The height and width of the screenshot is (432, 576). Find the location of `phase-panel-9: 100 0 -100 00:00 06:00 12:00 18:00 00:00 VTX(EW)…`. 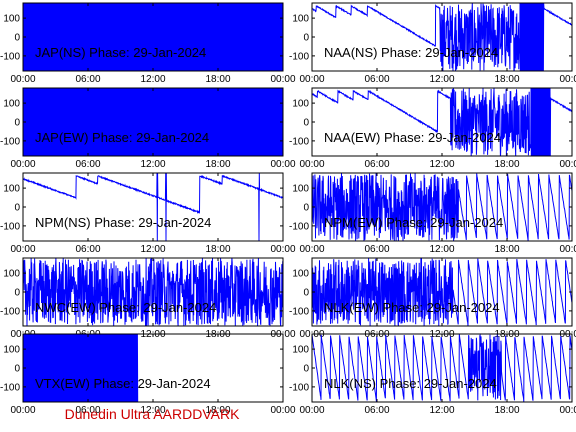

phase-panel-9: 100 0 -100 00:00 06:00 12:00 18:00 00:00 VTX(EW)… is located at coordinates (148, 374).